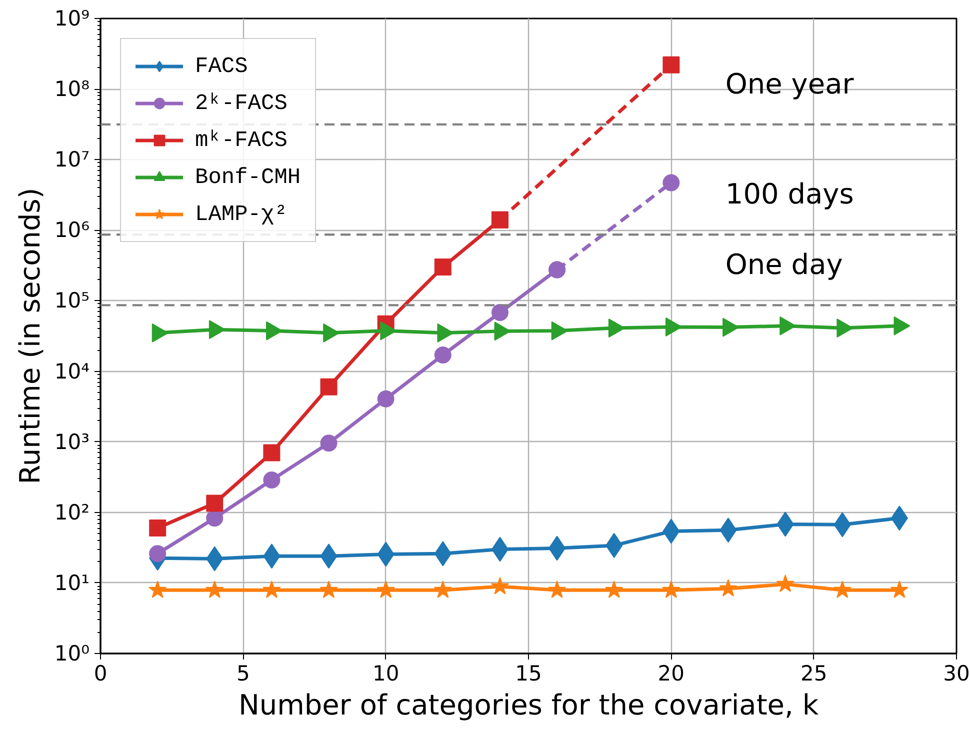  What do you see at coordinates (789, 83) in the screenshot?
I see `ref-line-label: One year` at bounding box center [789, 83].